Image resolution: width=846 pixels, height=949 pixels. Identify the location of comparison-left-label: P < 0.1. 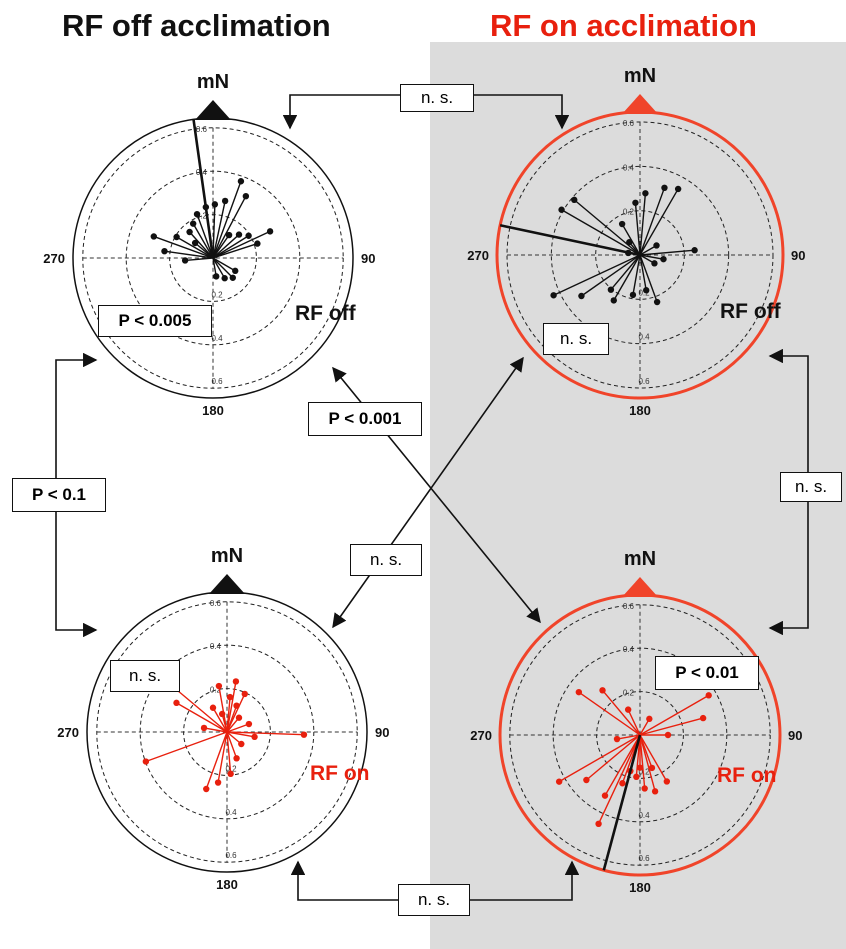
(59, 495).